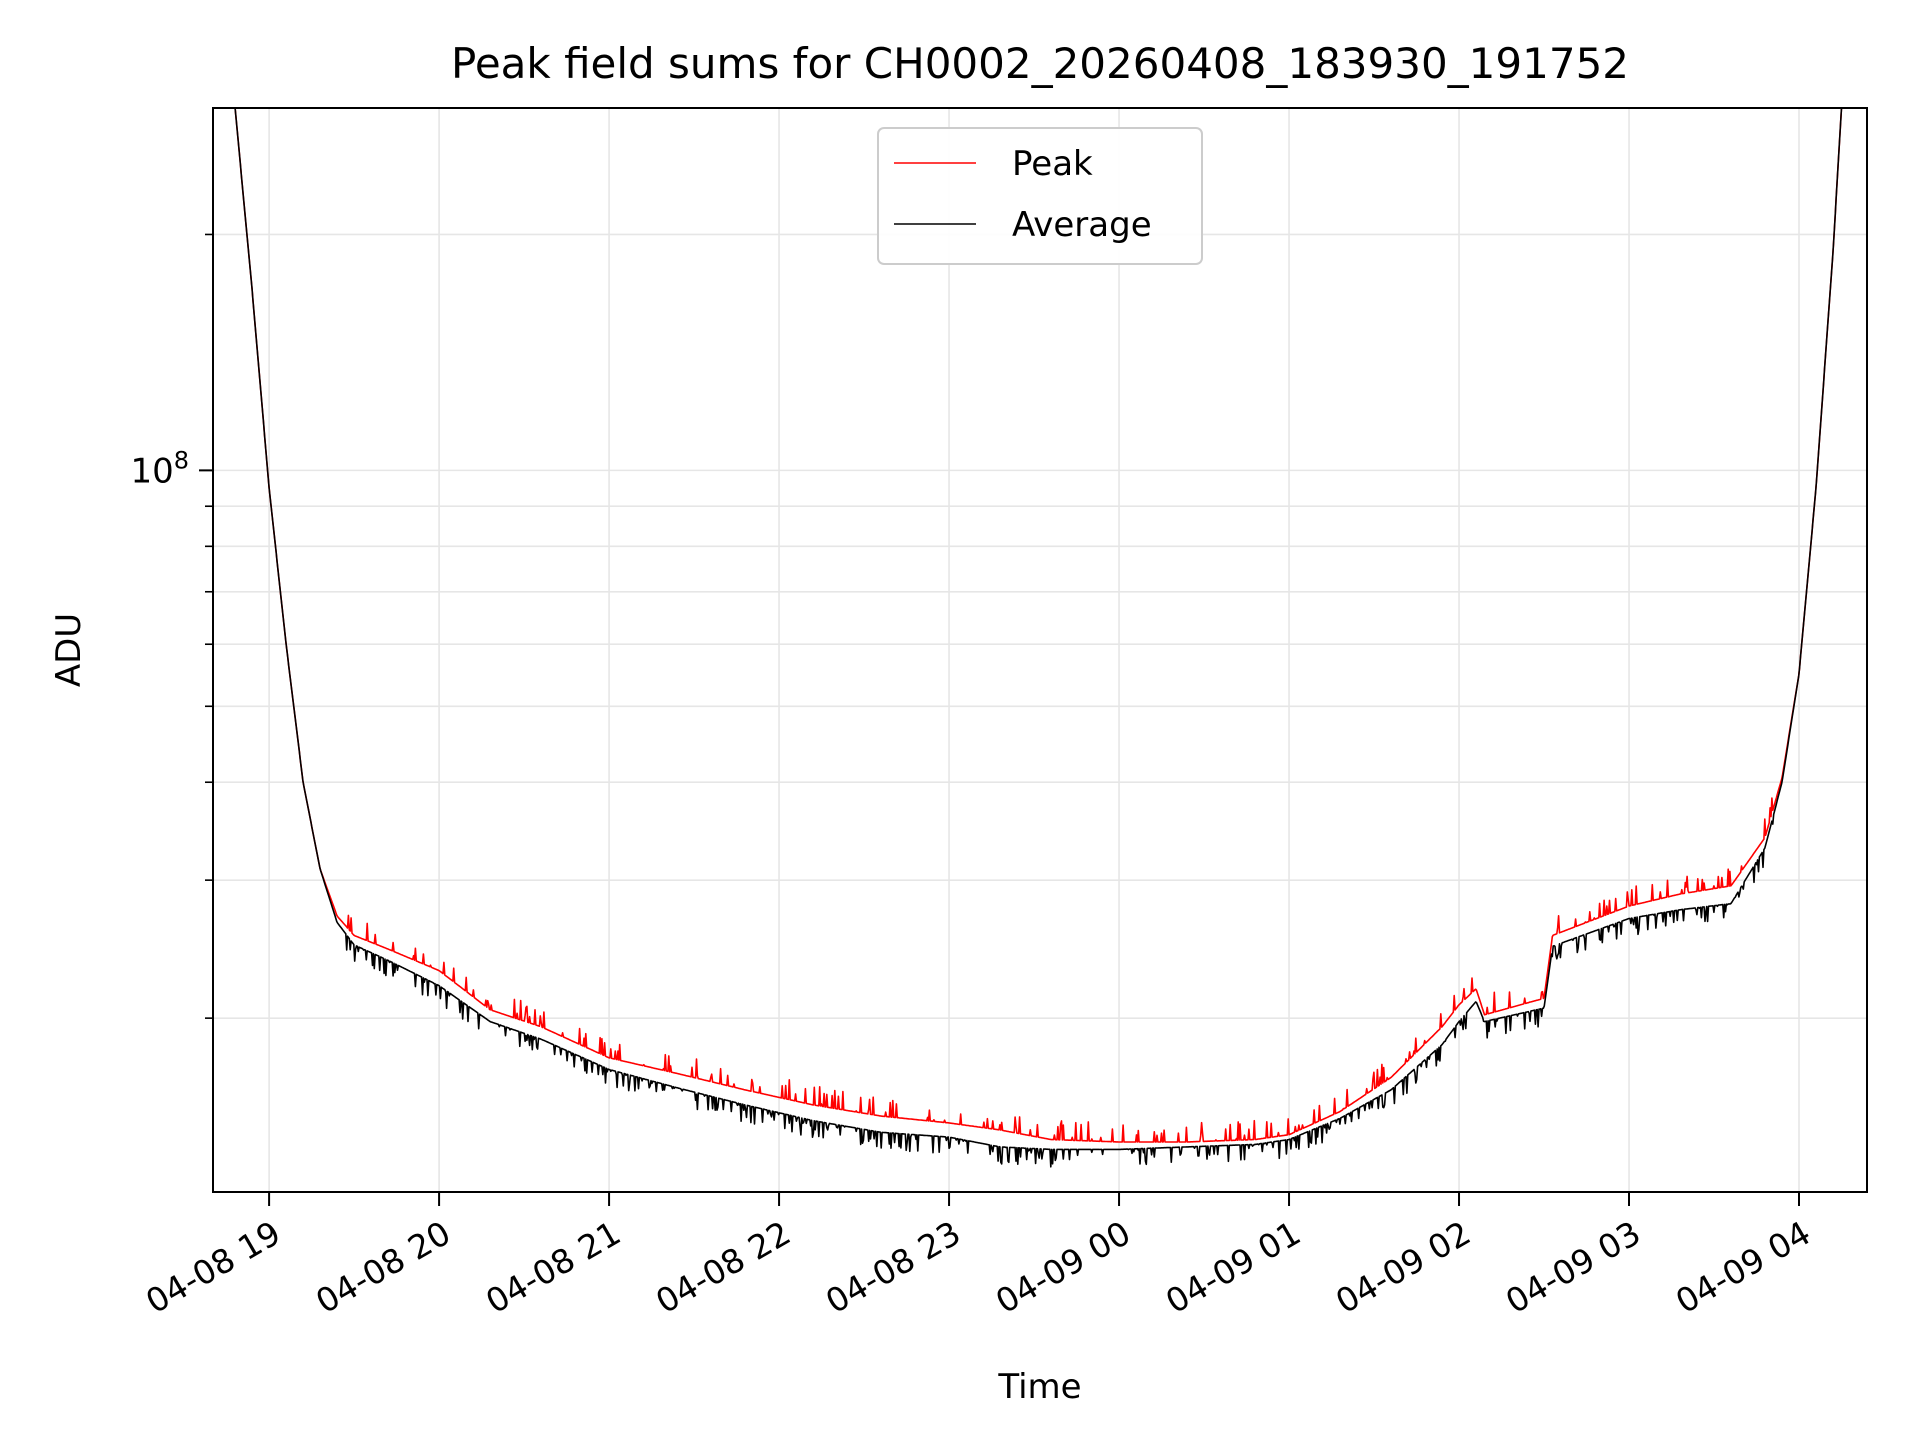  I want to click on y-axis-label: ADU, so click(69, 650).